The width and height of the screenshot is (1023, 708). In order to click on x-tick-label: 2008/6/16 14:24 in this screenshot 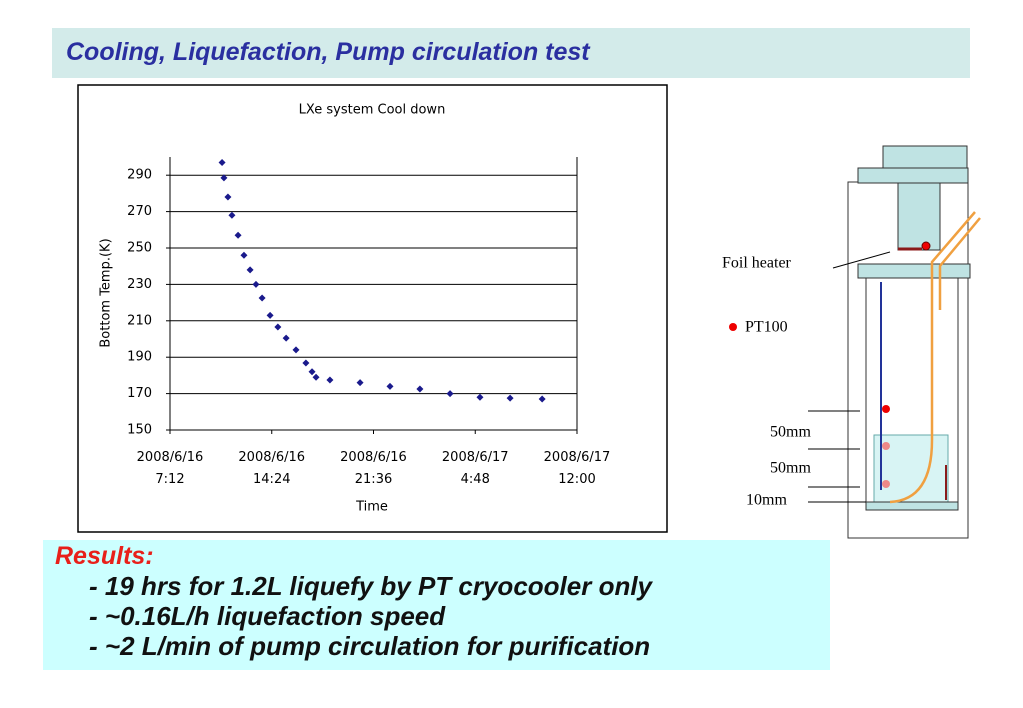, I will do `click(271, 468)`.